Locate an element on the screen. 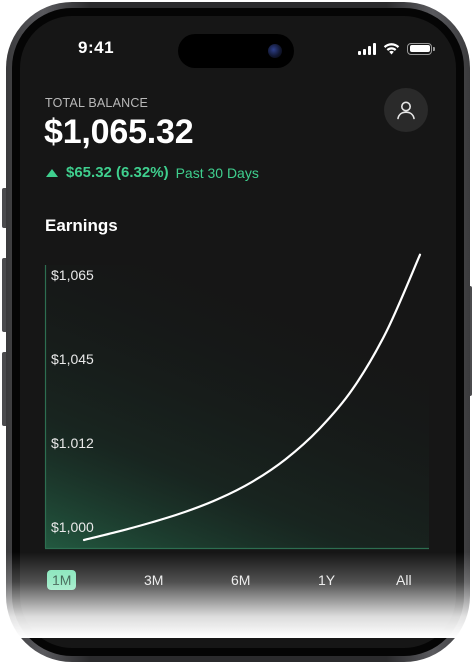  total-balance-label: TOTAL BALANCE is located at coordinates (97, 103).